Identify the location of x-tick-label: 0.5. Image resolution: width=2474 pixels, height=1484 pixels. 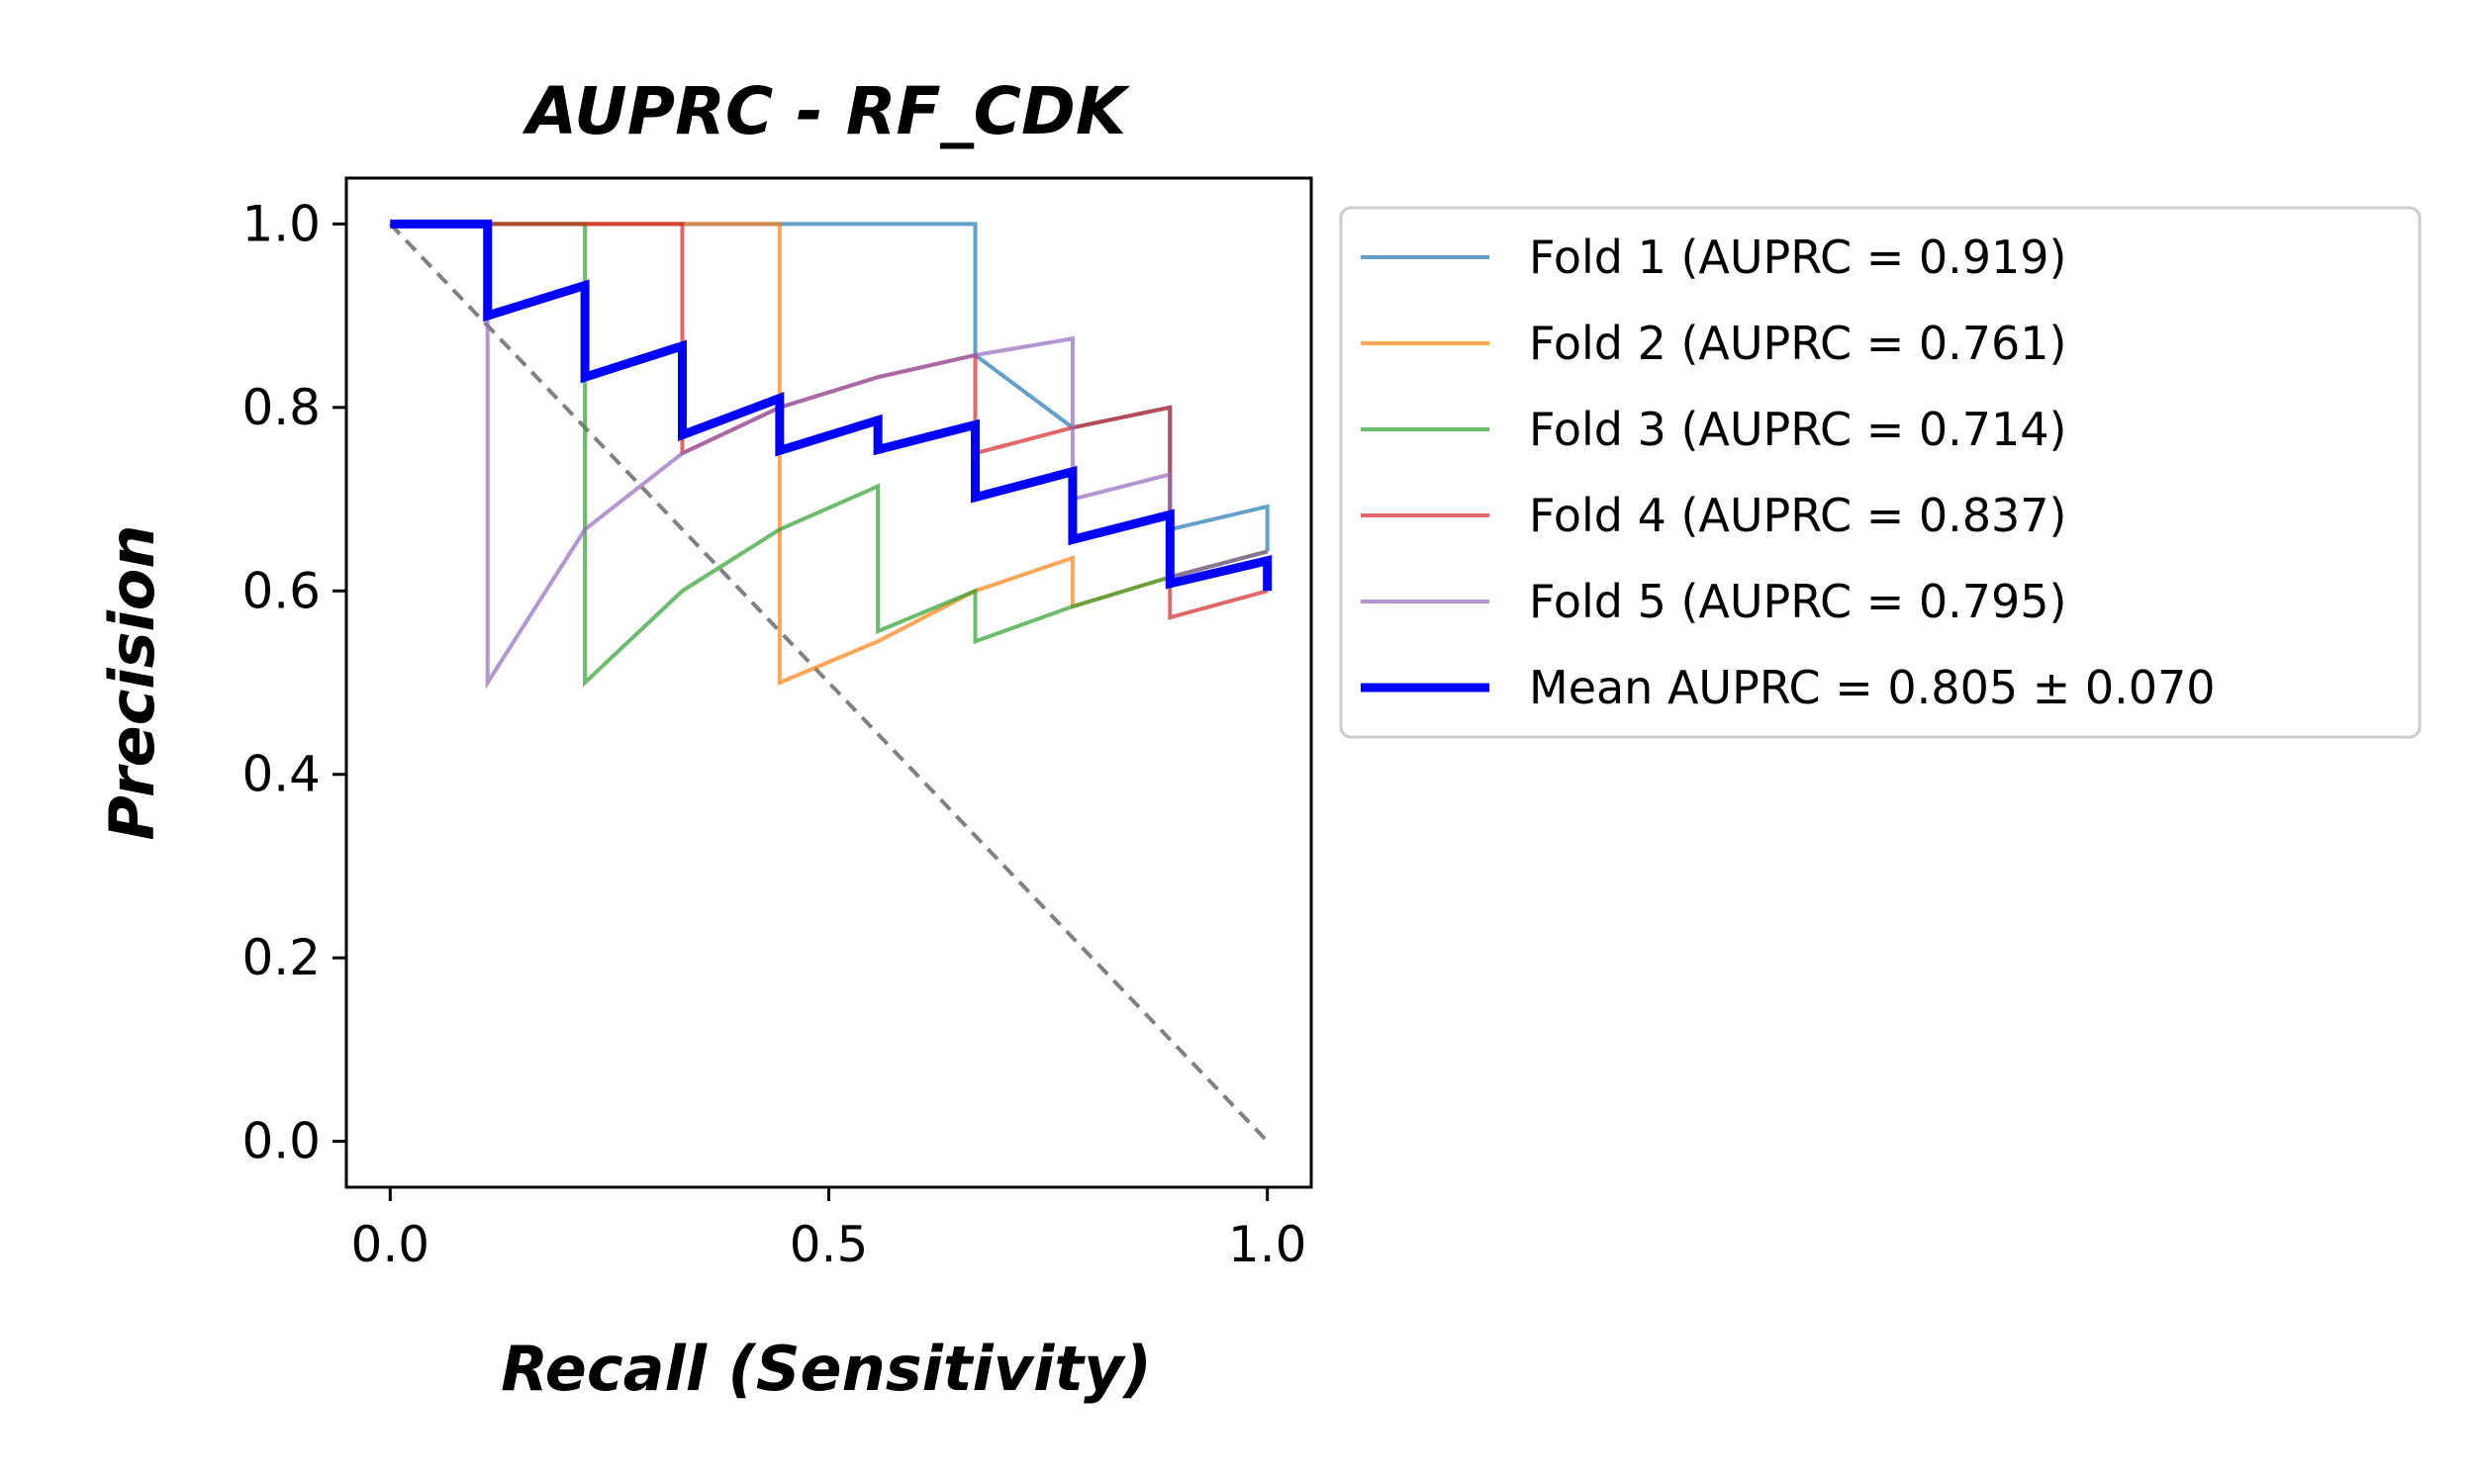
(829, 1244).